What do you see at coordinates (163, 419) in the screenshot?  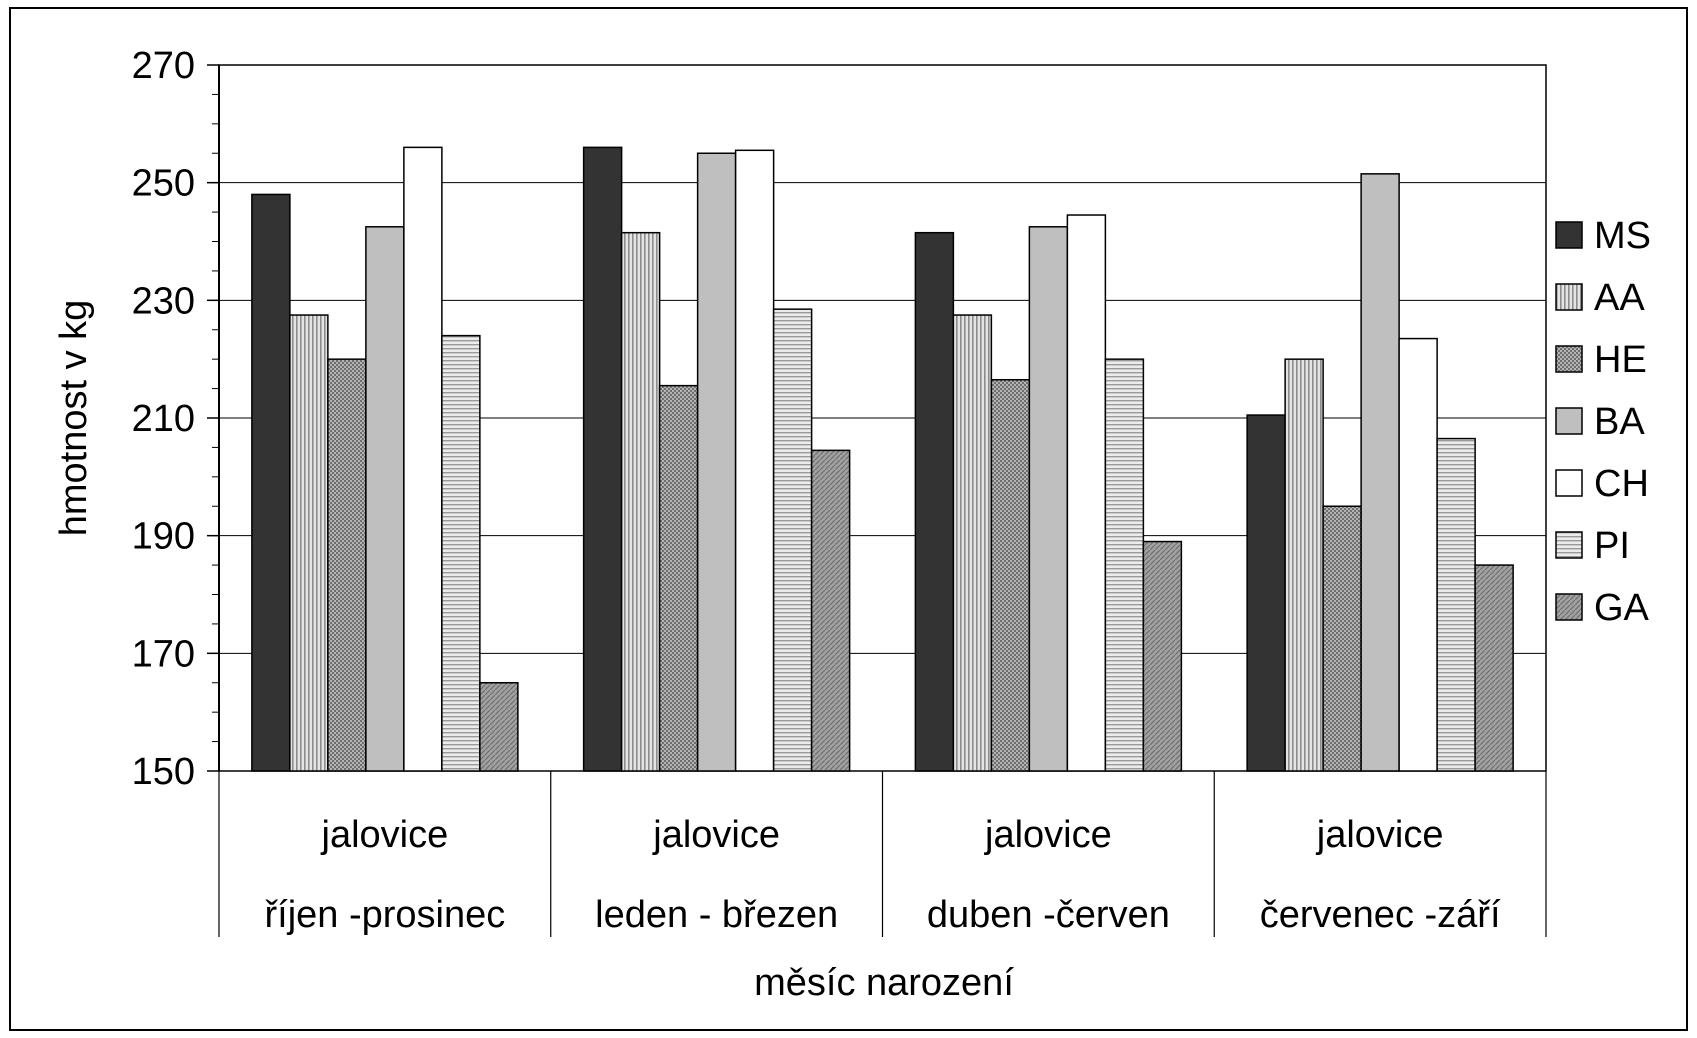 I see `y-tick-label: 210` at bounding box center [163, 419].